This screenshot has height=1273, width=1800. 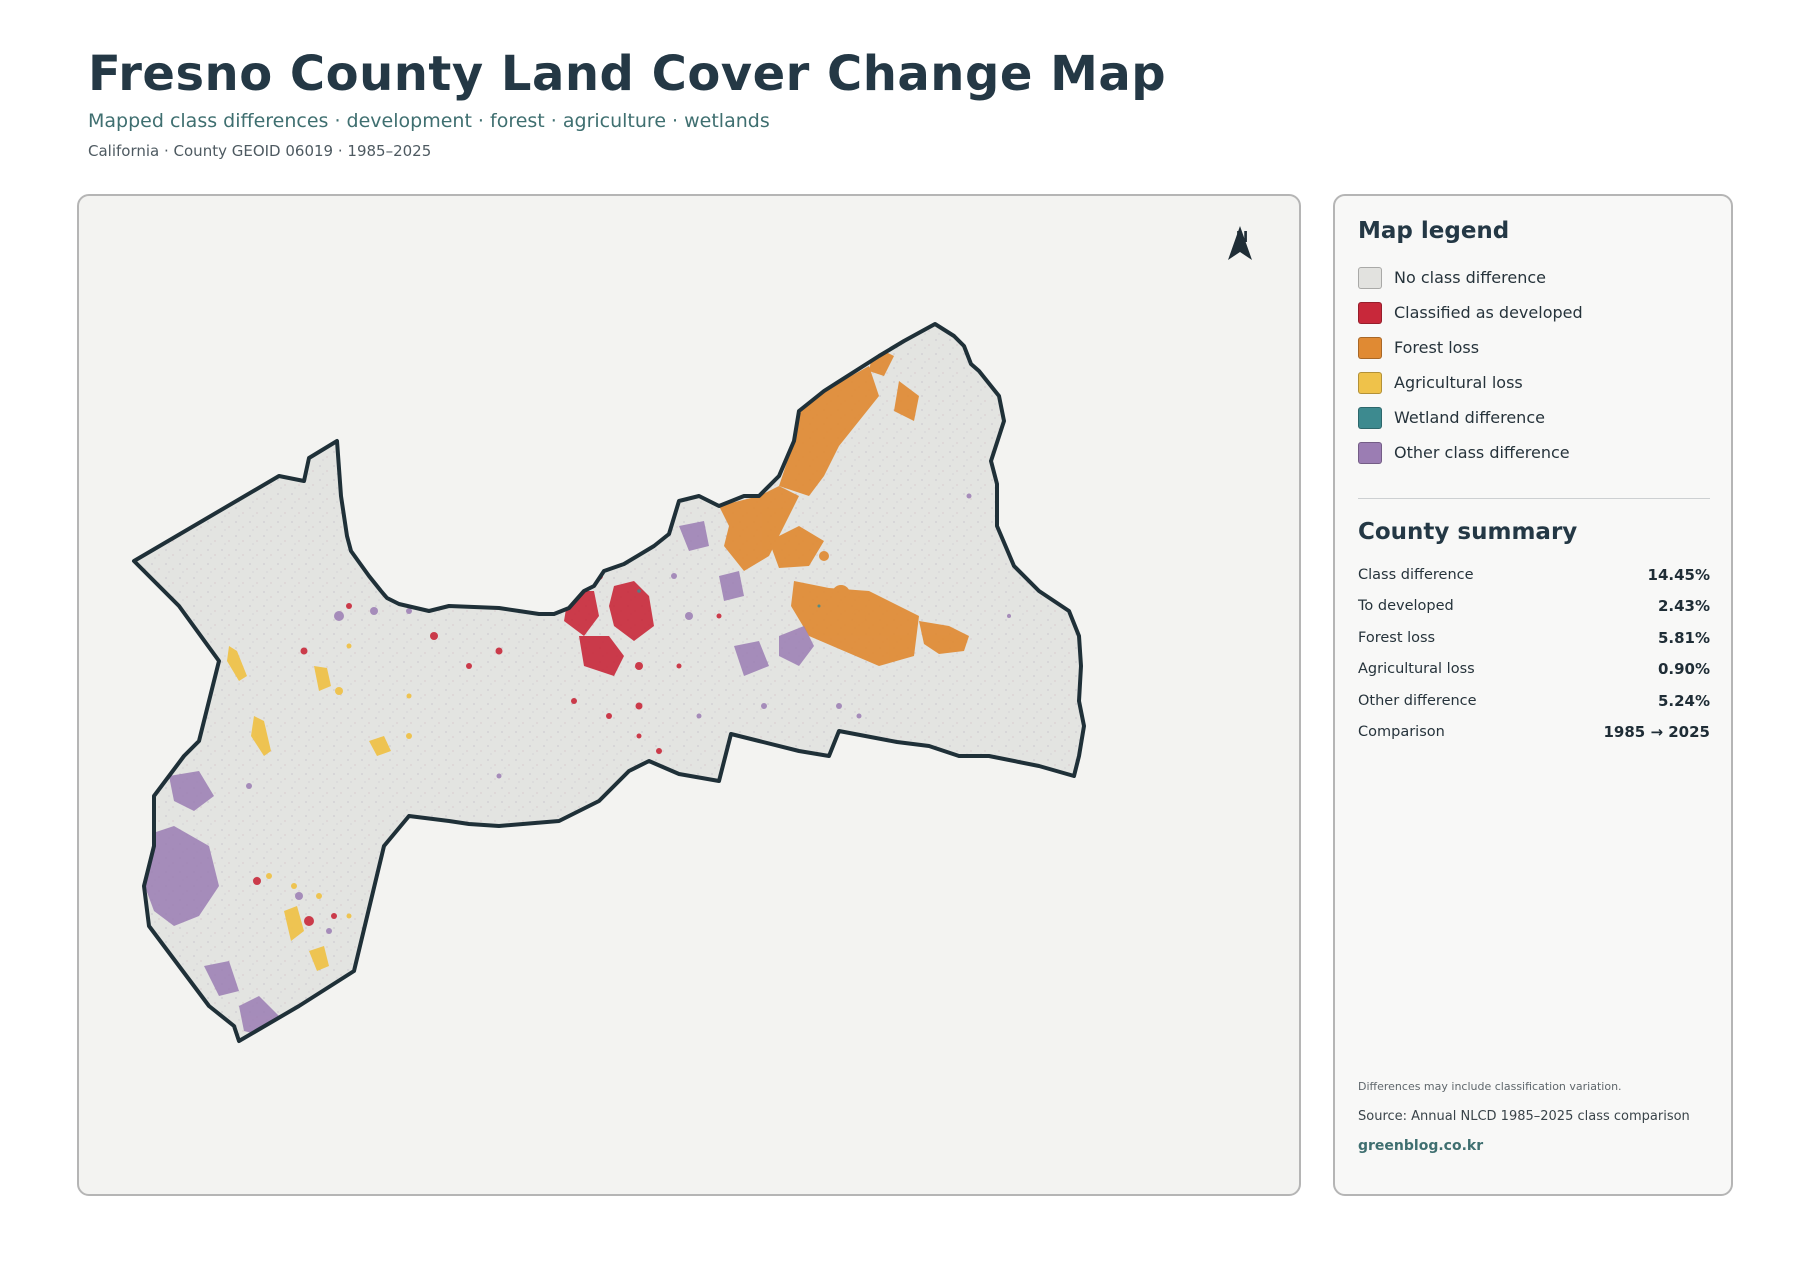 What do you see at coordinates (1397, 637) in the screenshot?
I see `summary-label: Forest loss` at bounding box center [1397, 637].